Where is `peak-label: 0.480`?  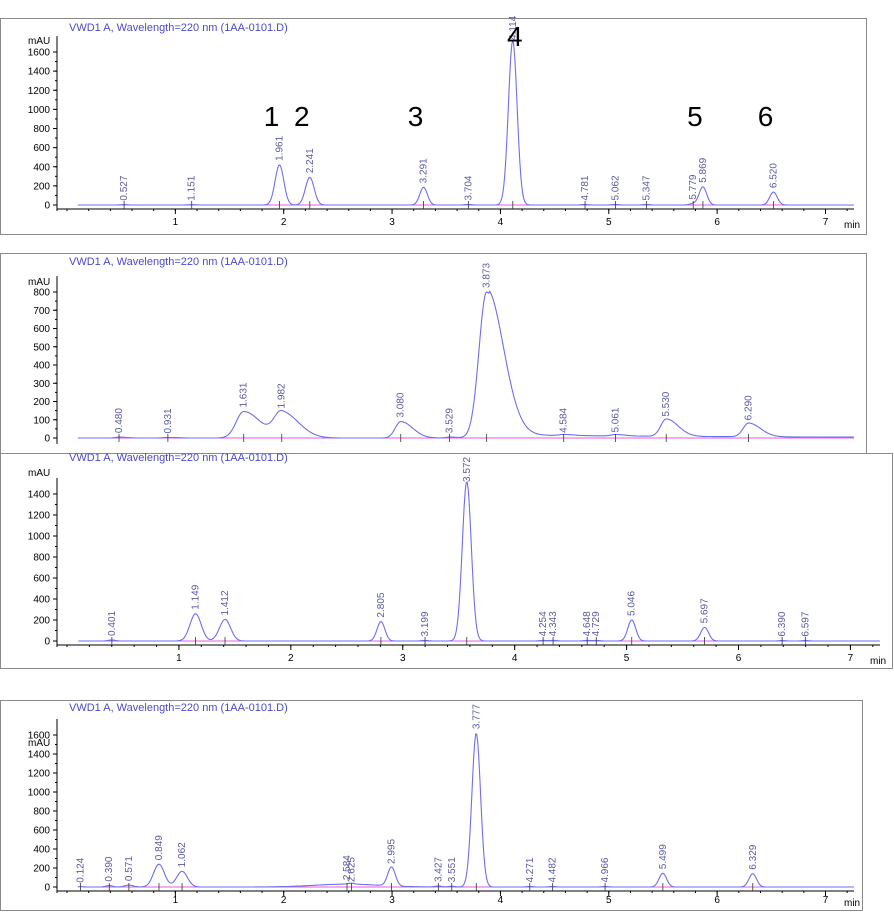 peak-label: 0.480 is located at coordinates (119, 420).